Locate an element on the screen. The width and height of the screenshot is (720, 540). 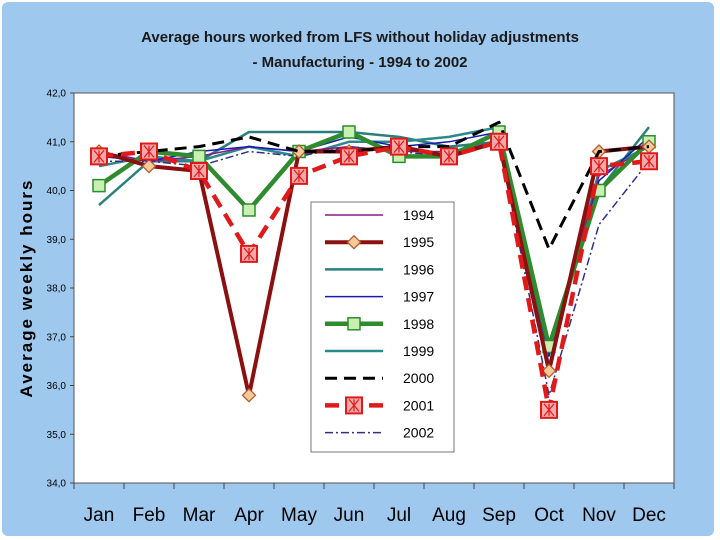
y-tick-label: 37,0 is located at coordinates (57, 337).